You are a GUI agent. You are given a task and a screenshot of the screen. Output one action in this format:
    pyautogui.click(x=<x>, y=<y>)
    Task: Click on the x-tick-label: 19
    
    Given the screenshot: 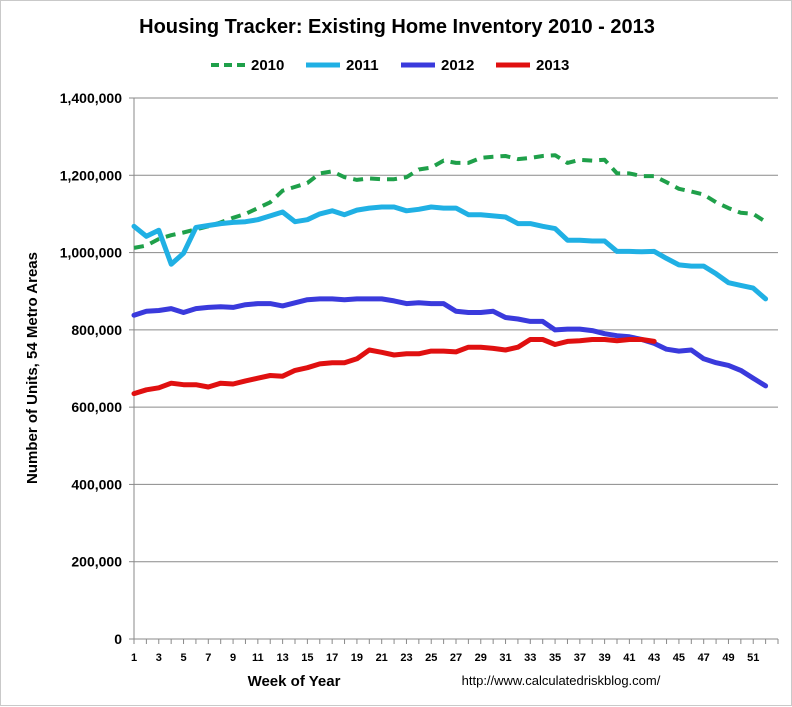 What is the action you would take?
    pyautogui.click(x=357, y=658)
    